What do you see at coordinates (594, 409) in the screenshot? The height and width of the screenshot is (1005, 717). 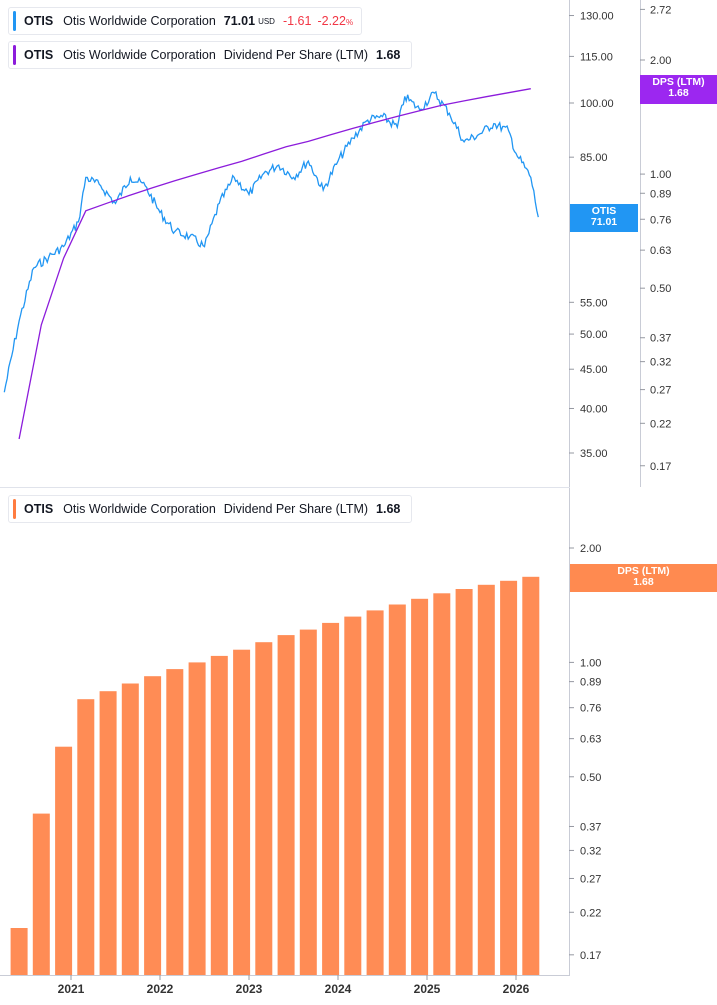 I see `price-axis-label: 40.00` at bounding box center [594, 409].